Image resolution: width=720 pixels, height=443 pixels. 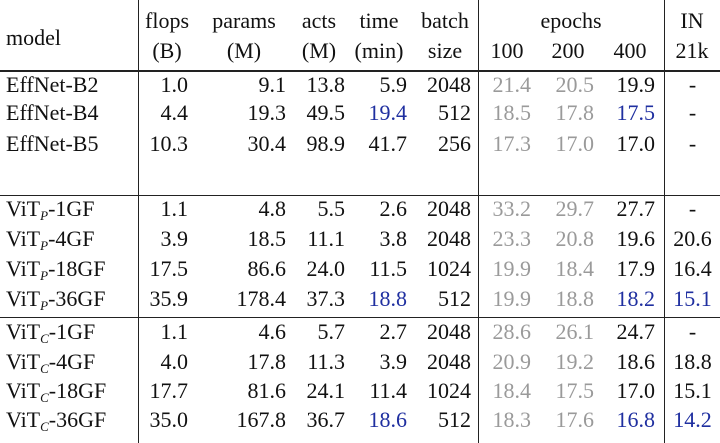 I want to click on header-params: params, so click(x=244, y=20).